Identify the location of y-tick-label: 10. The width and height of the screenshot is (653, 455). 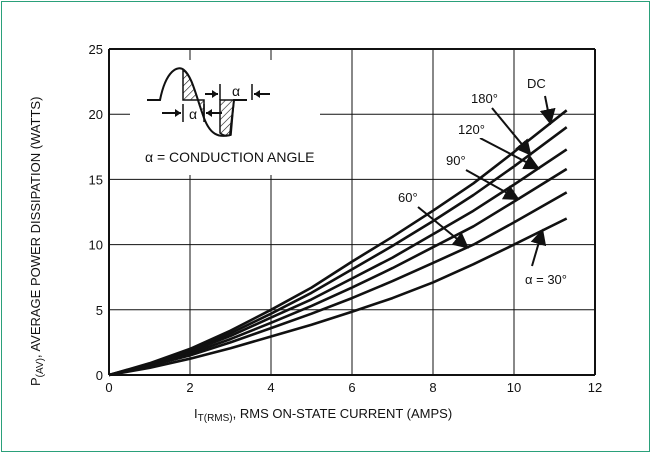
(96, 245).